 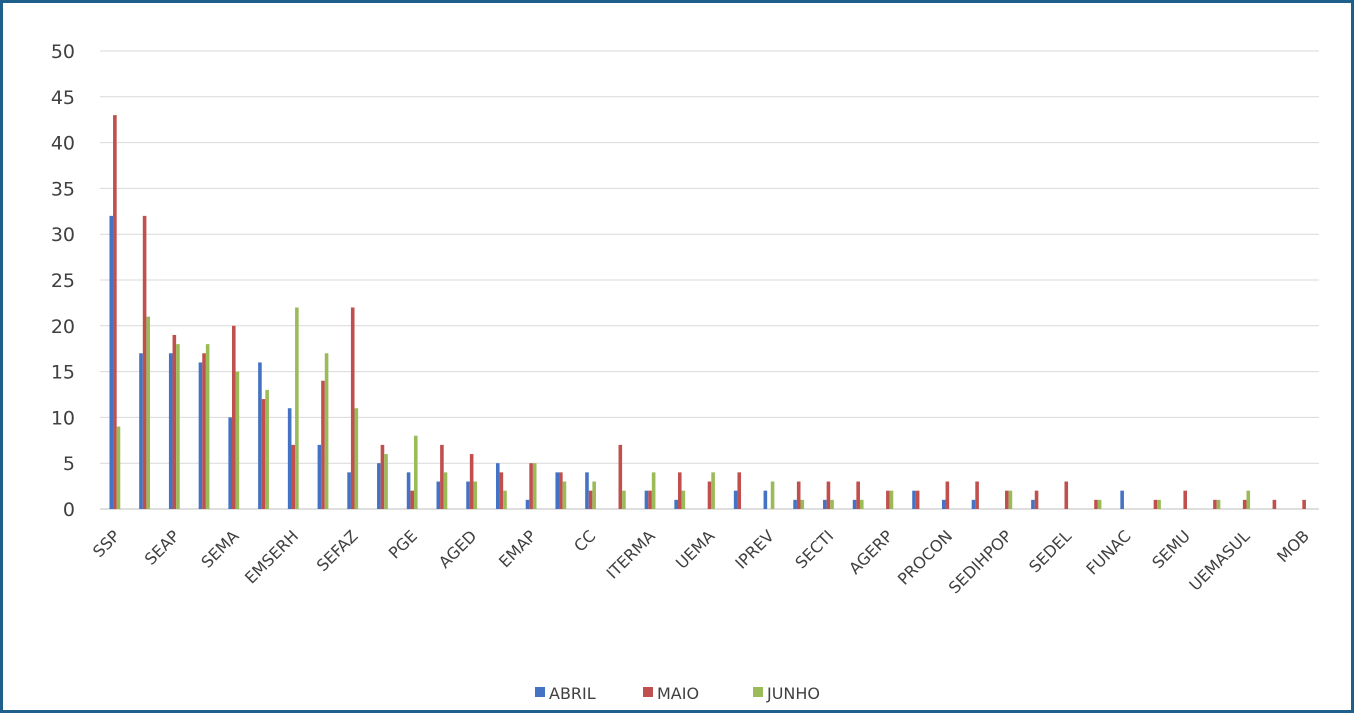 What do you see at coordinates (63, 189) in the screenshot?
I see `y-tick-label: 35` at bounding box center [63, 189].